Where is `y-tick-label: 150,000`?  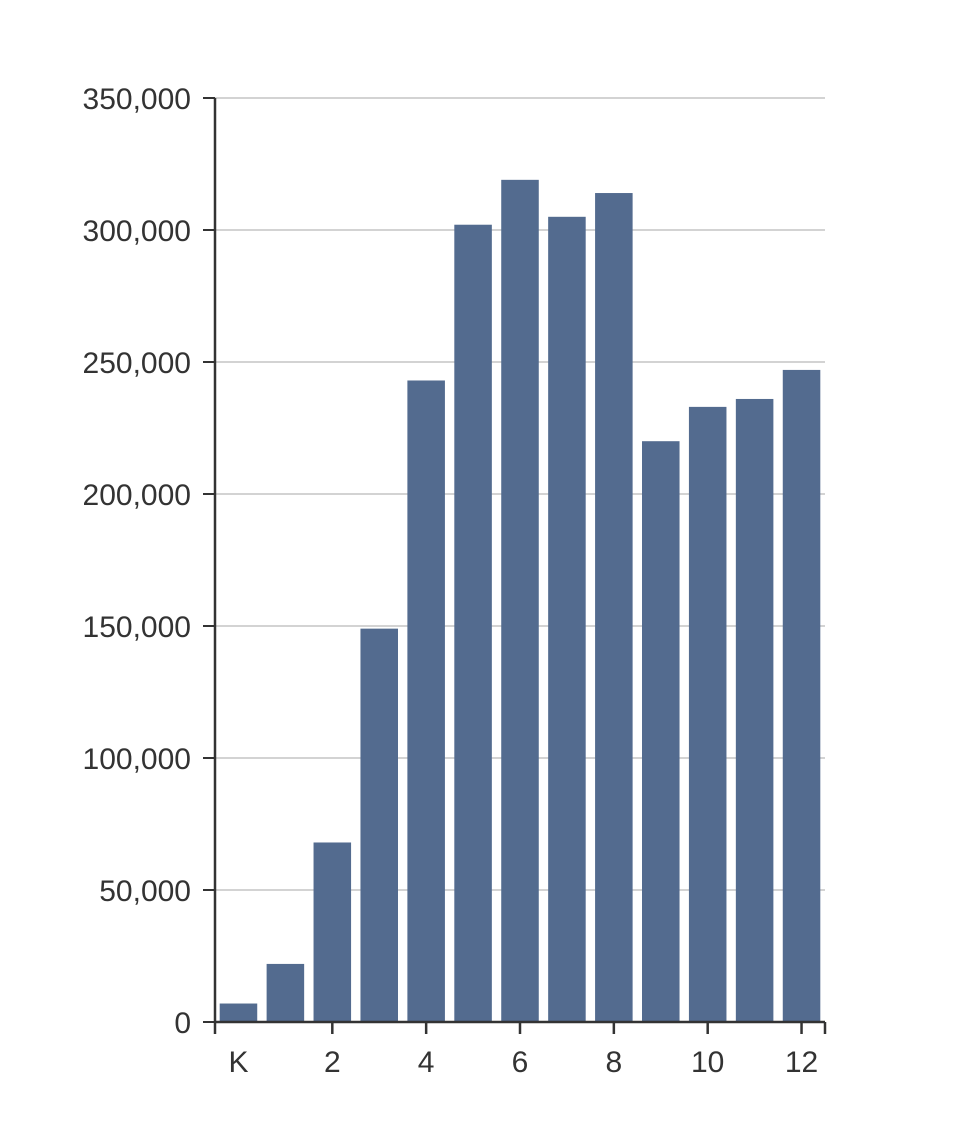
y-tick-label: 150,000 is located at coordinates (137, 627).